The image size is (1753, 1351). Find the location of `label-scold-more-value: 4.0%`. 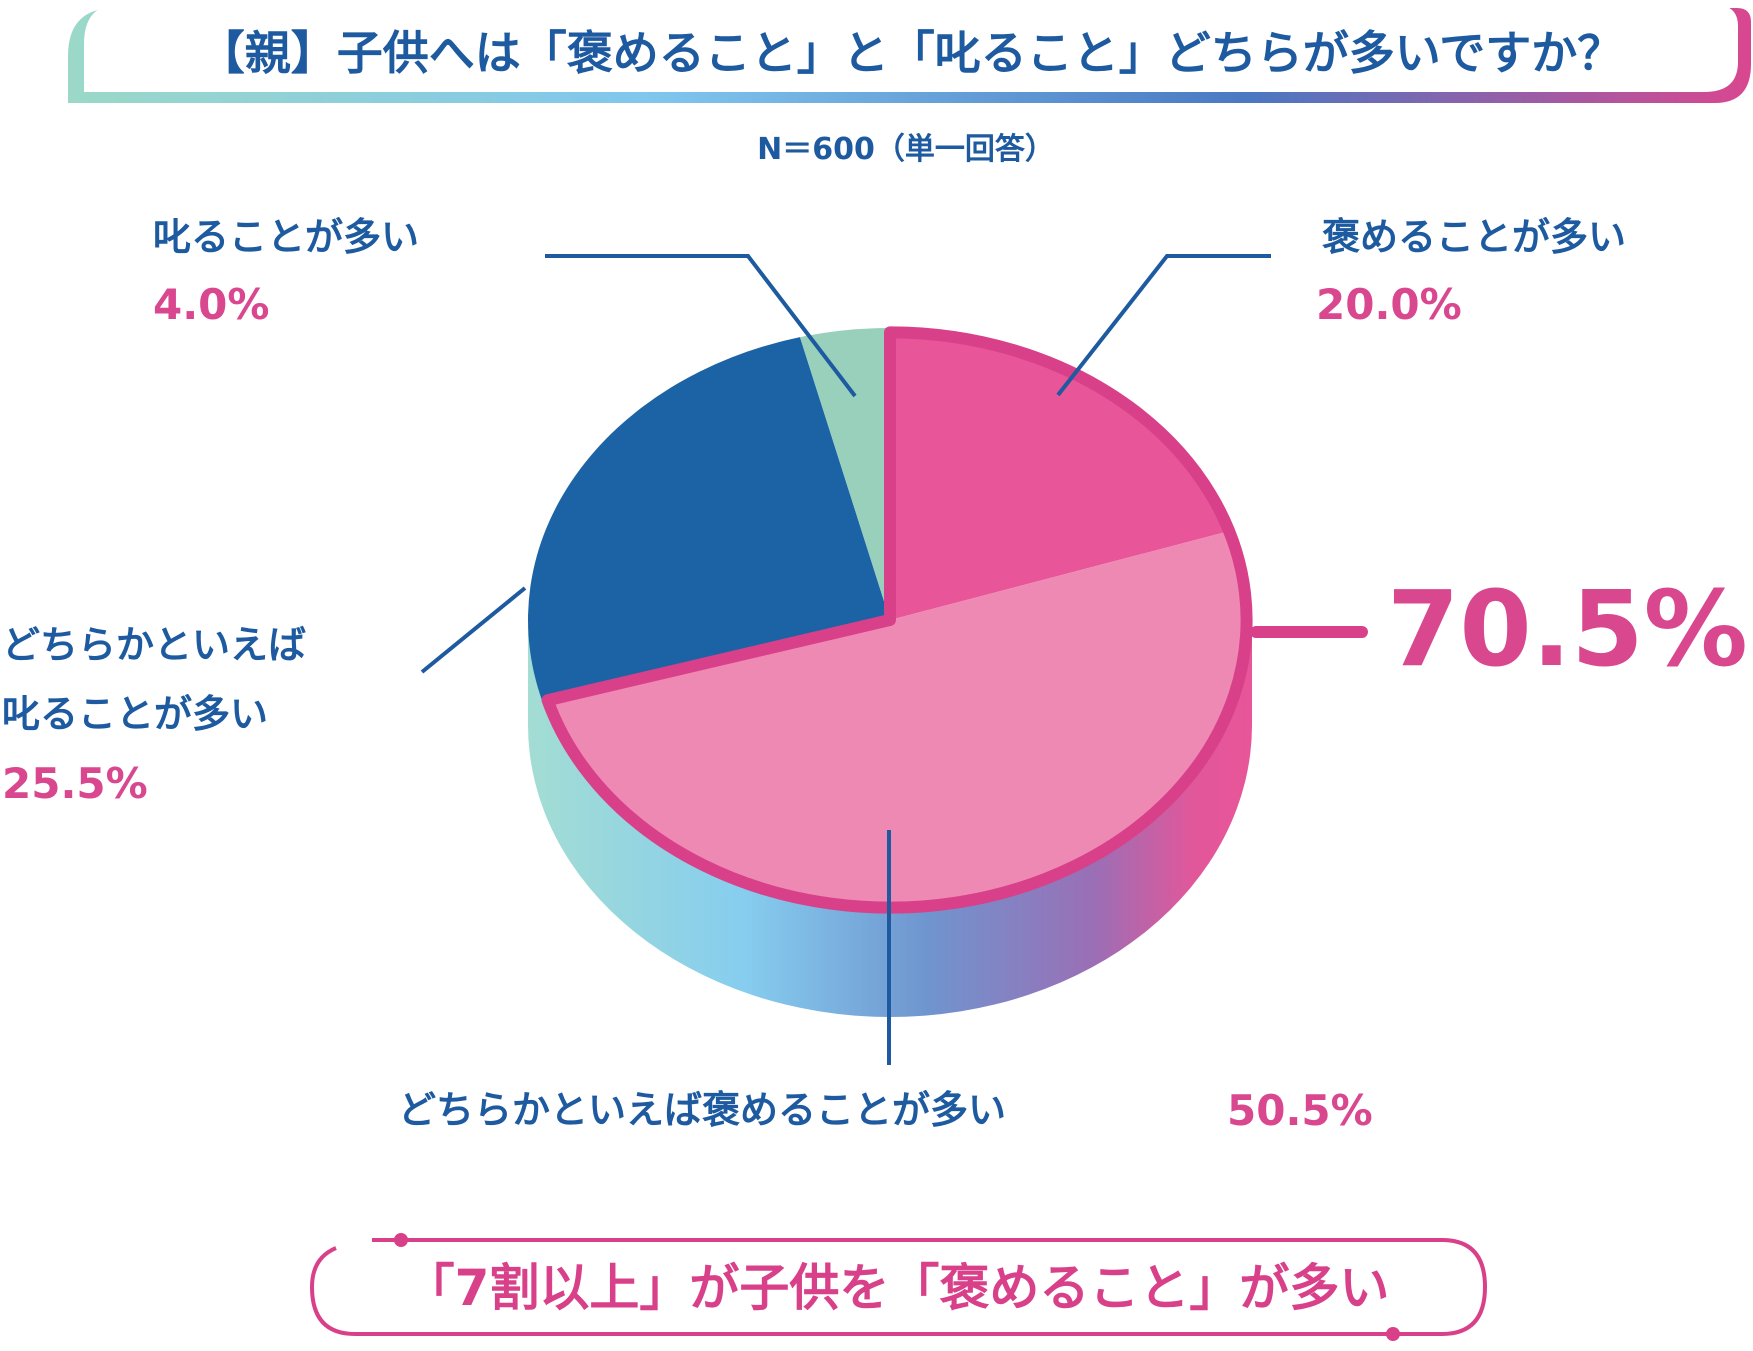

label-scold-more-value: 4.0% is located at coordinates (211, 304).